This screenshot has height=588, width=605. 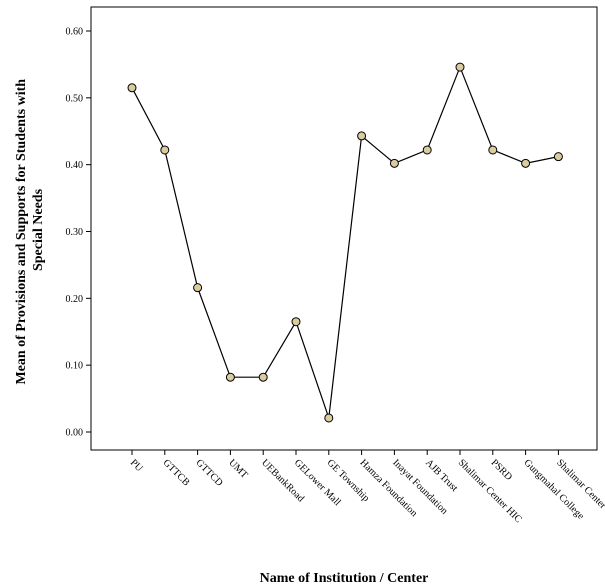 What do you see at coordinates (75, 32) in the screenshot?
I see `y-tick-label: 0.60` at bounding box center [75, 32].